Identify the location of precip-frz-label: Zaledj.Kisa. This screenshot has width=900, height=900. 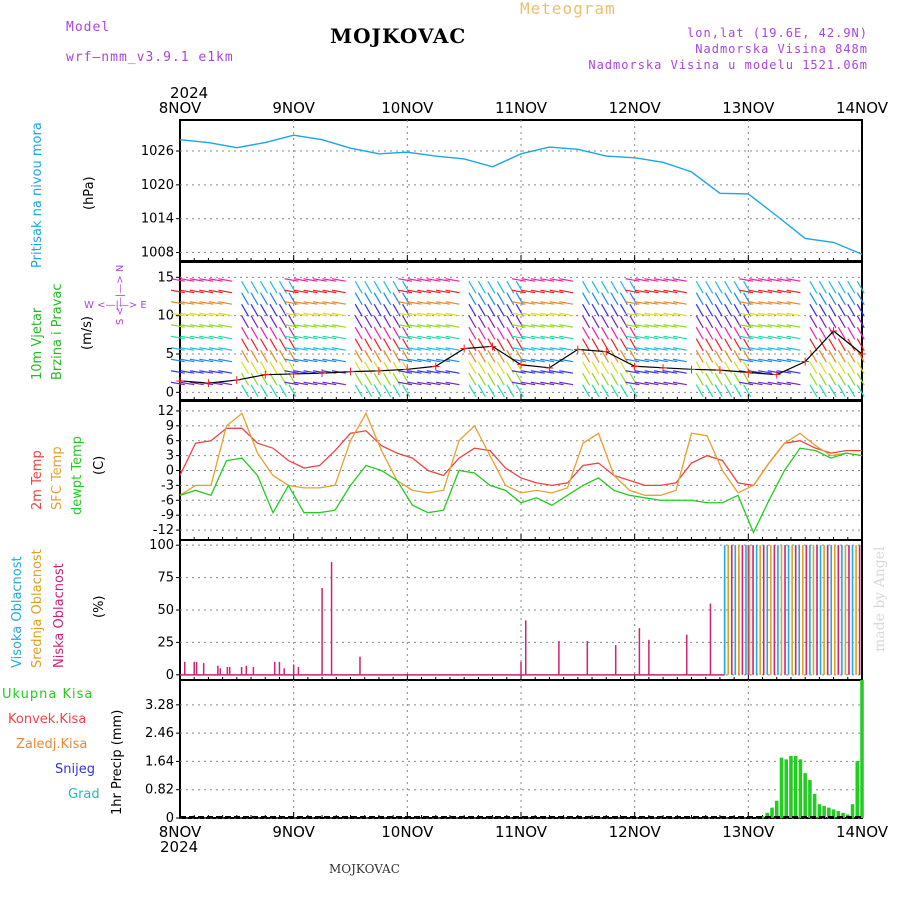
(52, 744).